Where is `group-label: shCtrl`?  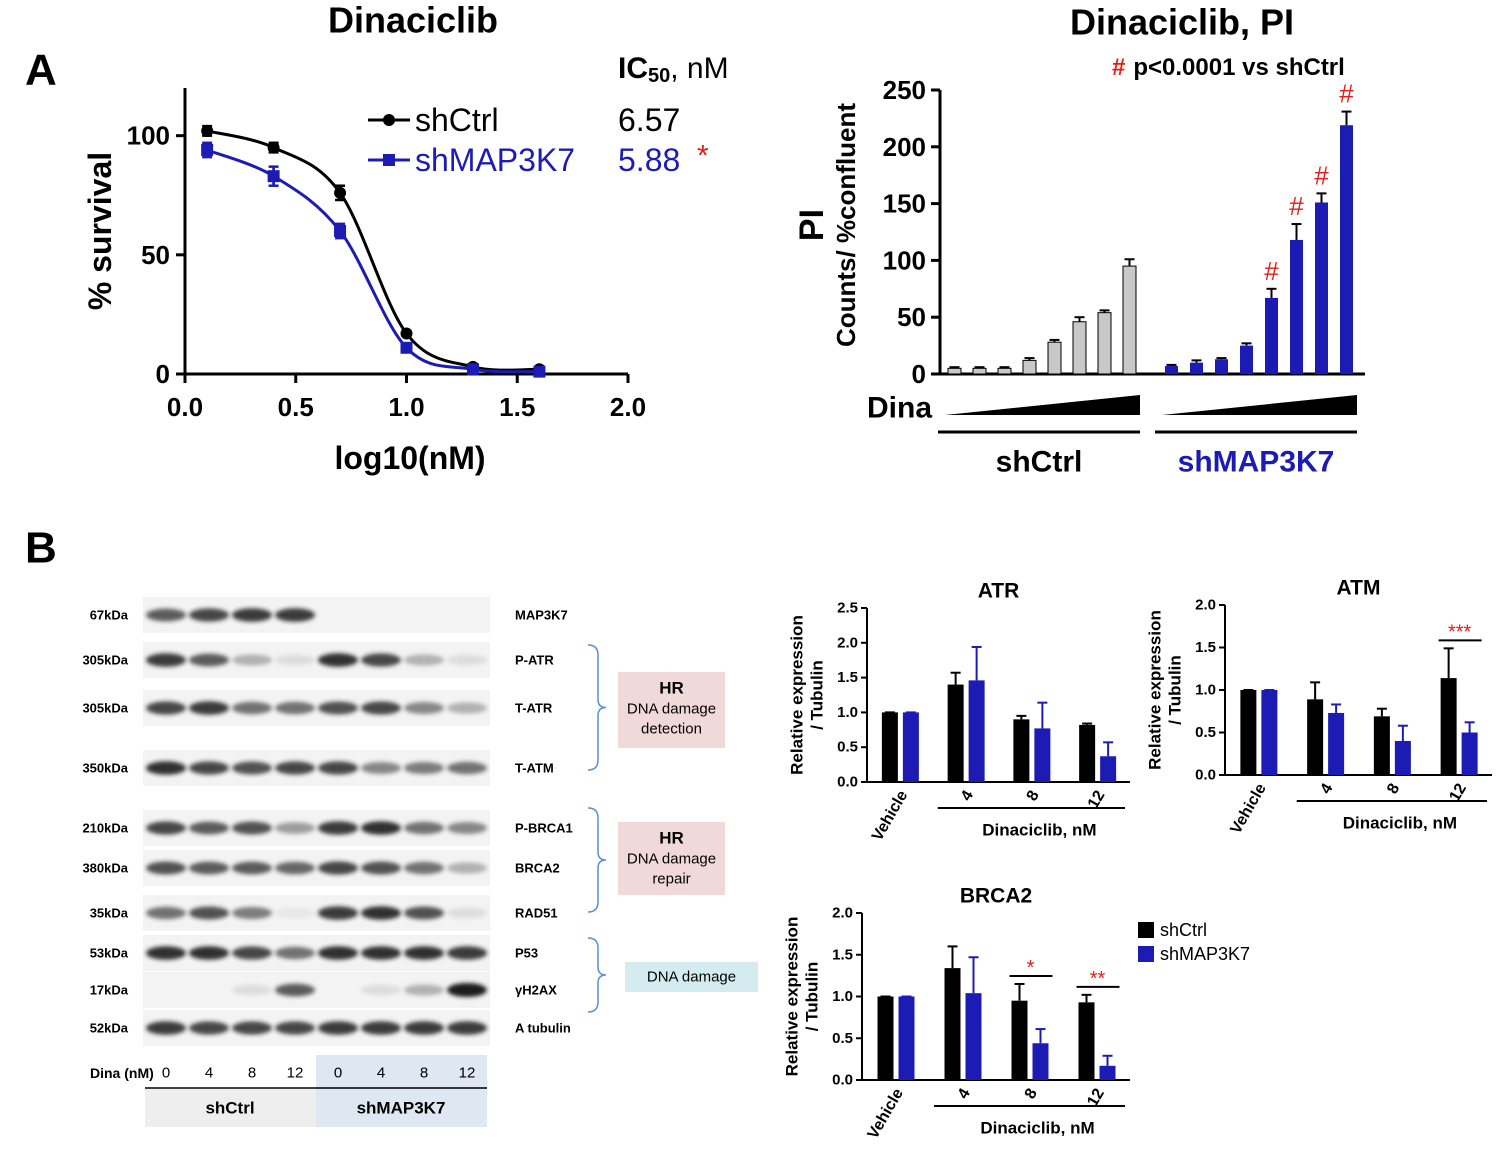 group-label: shCtrl is located at coordinates (229, 1108).